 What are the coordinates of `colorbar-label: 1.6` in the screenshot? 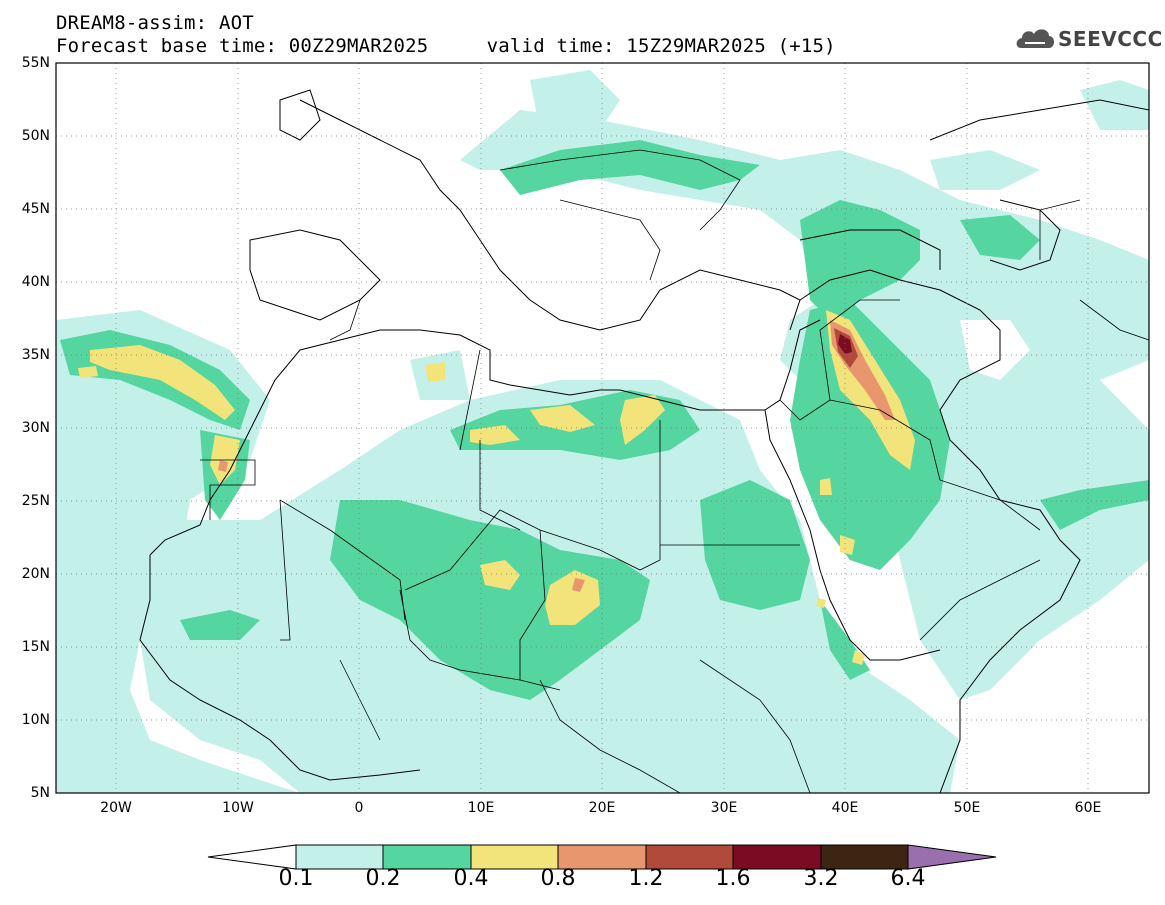 It's located at (733, 878).